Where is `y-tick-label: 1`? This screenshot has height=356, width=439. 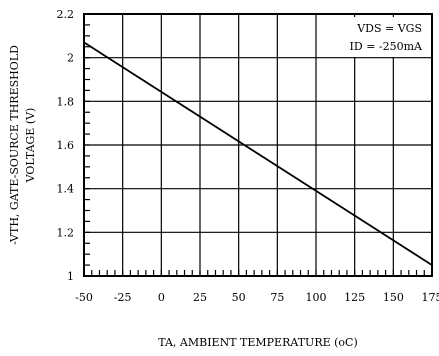
y-tick-label: 1 is located at coordinates (70, 276).